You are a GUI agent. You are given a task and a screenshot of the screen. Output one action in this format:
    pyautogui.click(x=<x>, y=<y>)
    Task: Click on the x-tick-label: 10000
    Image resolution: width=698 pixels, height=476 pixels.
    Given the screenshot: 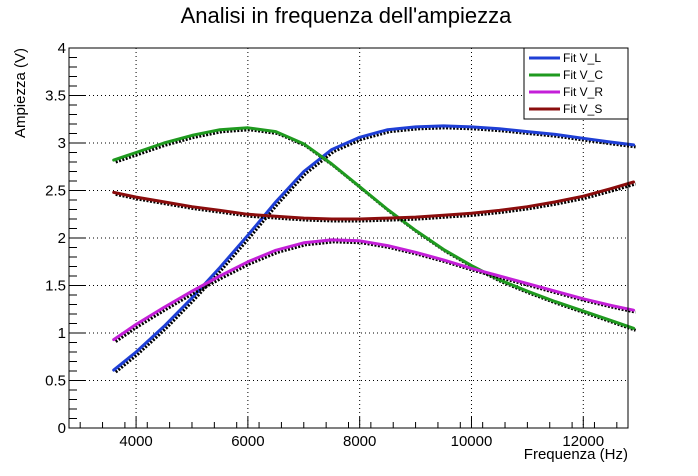 What is the action you would take?
    pyautogui.click(x=472, y=441)
    